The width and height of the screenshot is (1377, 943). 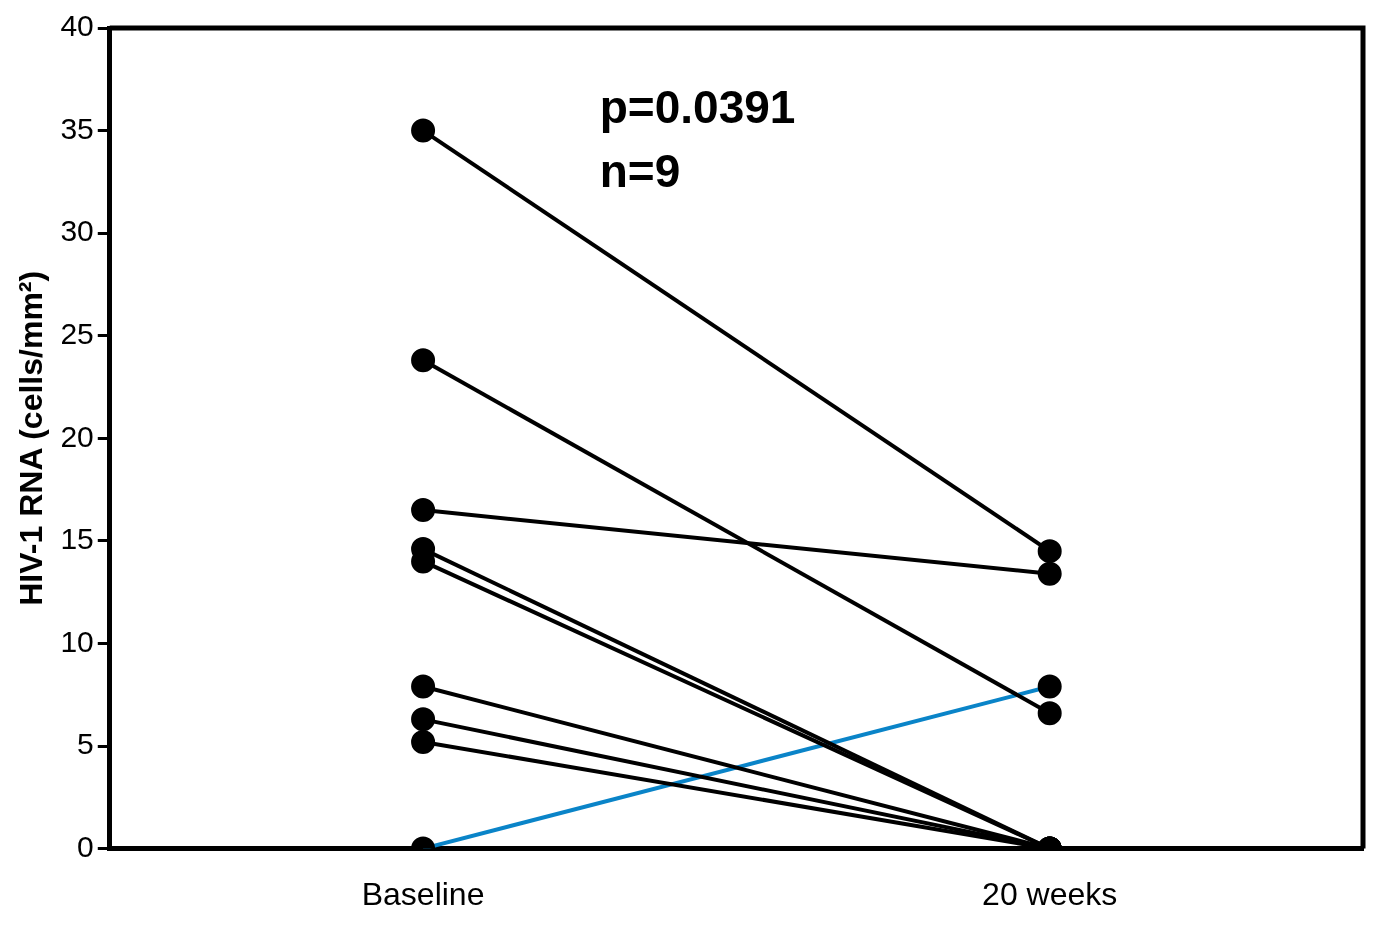 I want to click on x-tick-label: Baseline, so click(x=423, y=893).